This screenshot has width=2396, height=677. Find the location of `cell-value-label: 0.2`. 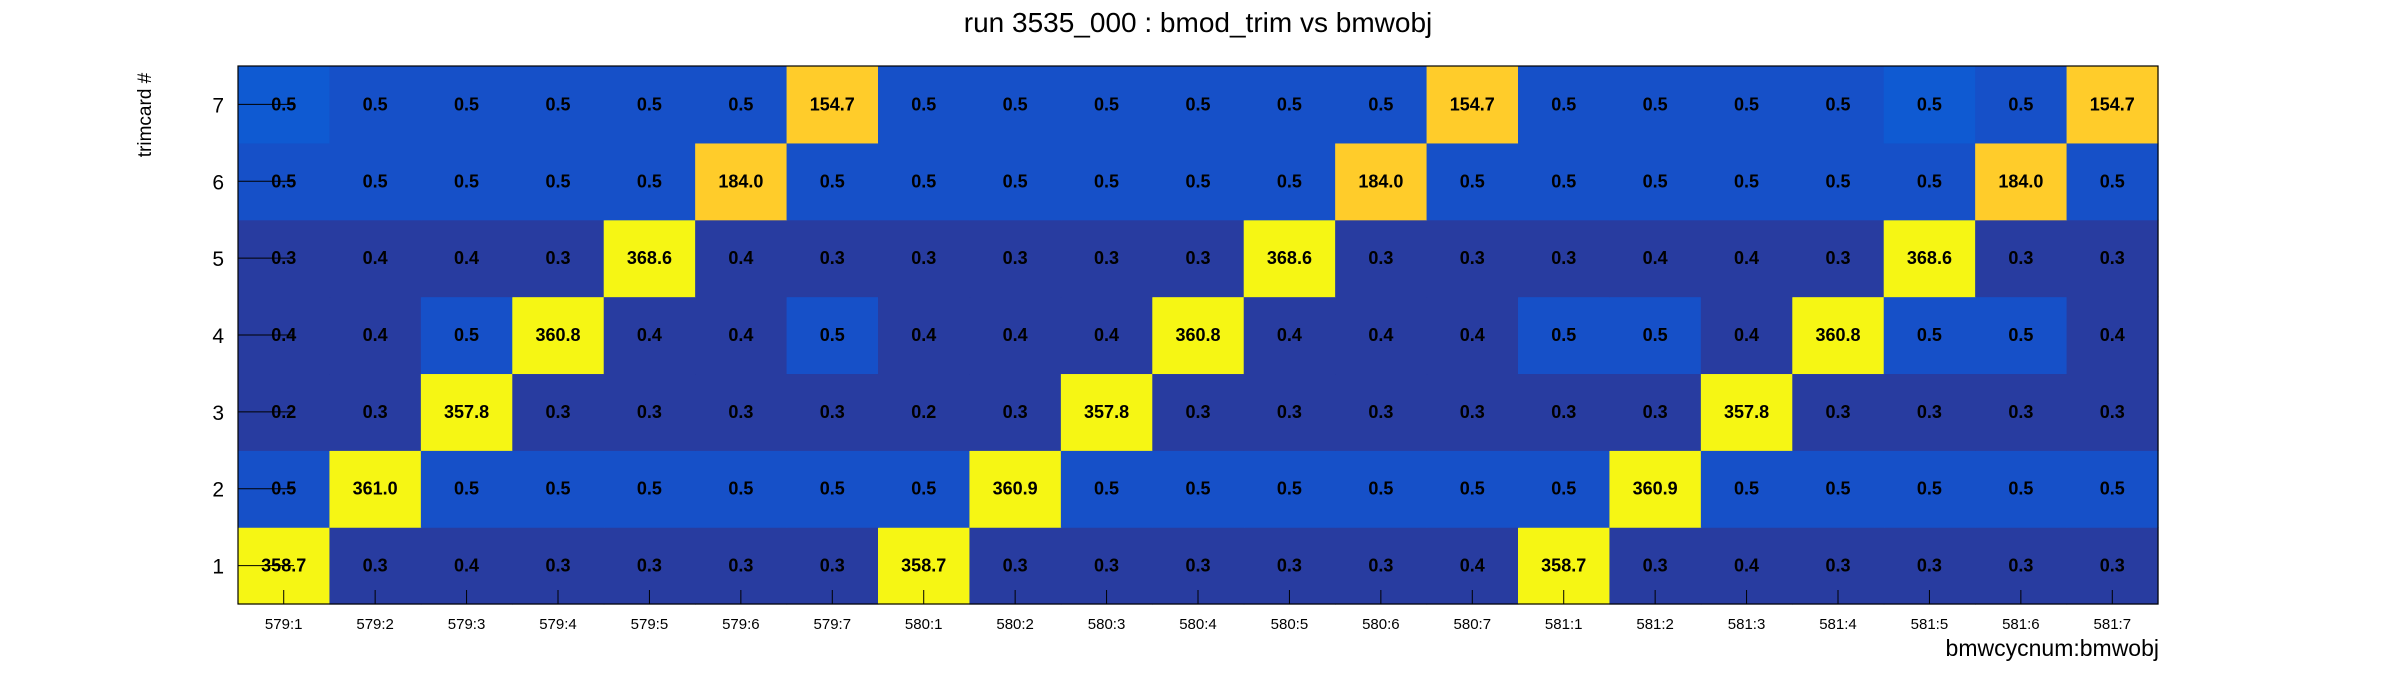

cell-value-label: 0.2 is located at coordinates (923, 412).